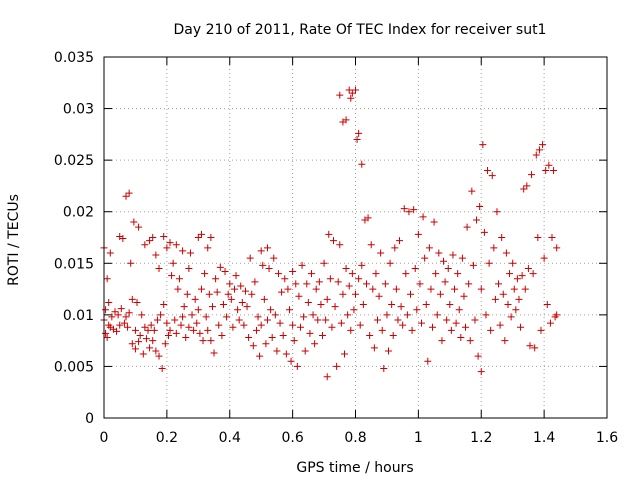 The image size is (640, 480). What do you see at coordinates (74, 264) in the screenshot?
I see `y-tick-label: 0.015` at bounding box center [74, 264].